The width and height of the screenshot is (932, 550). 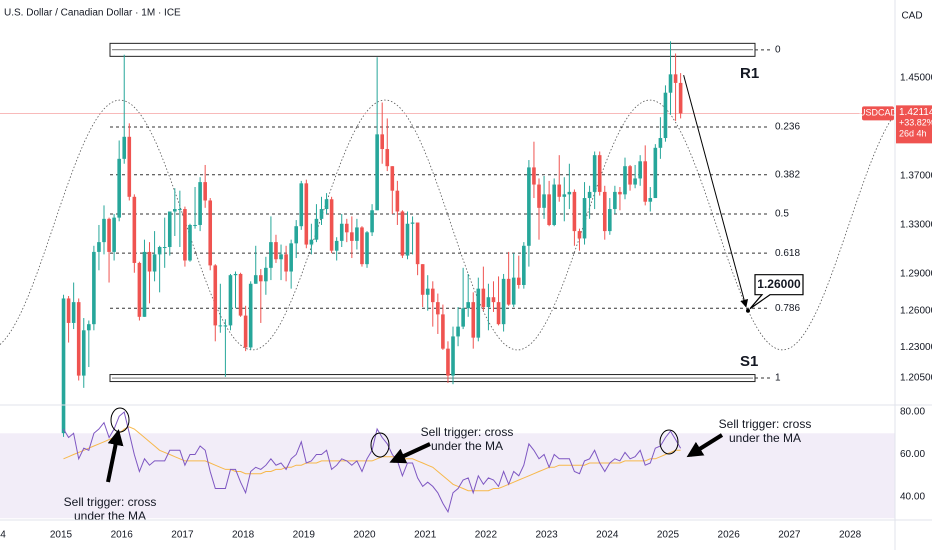 What do you see at coordinates (304, 535) in the screenshot?
I see `x-tick-label: 2019` at bounding box center [304, 535].